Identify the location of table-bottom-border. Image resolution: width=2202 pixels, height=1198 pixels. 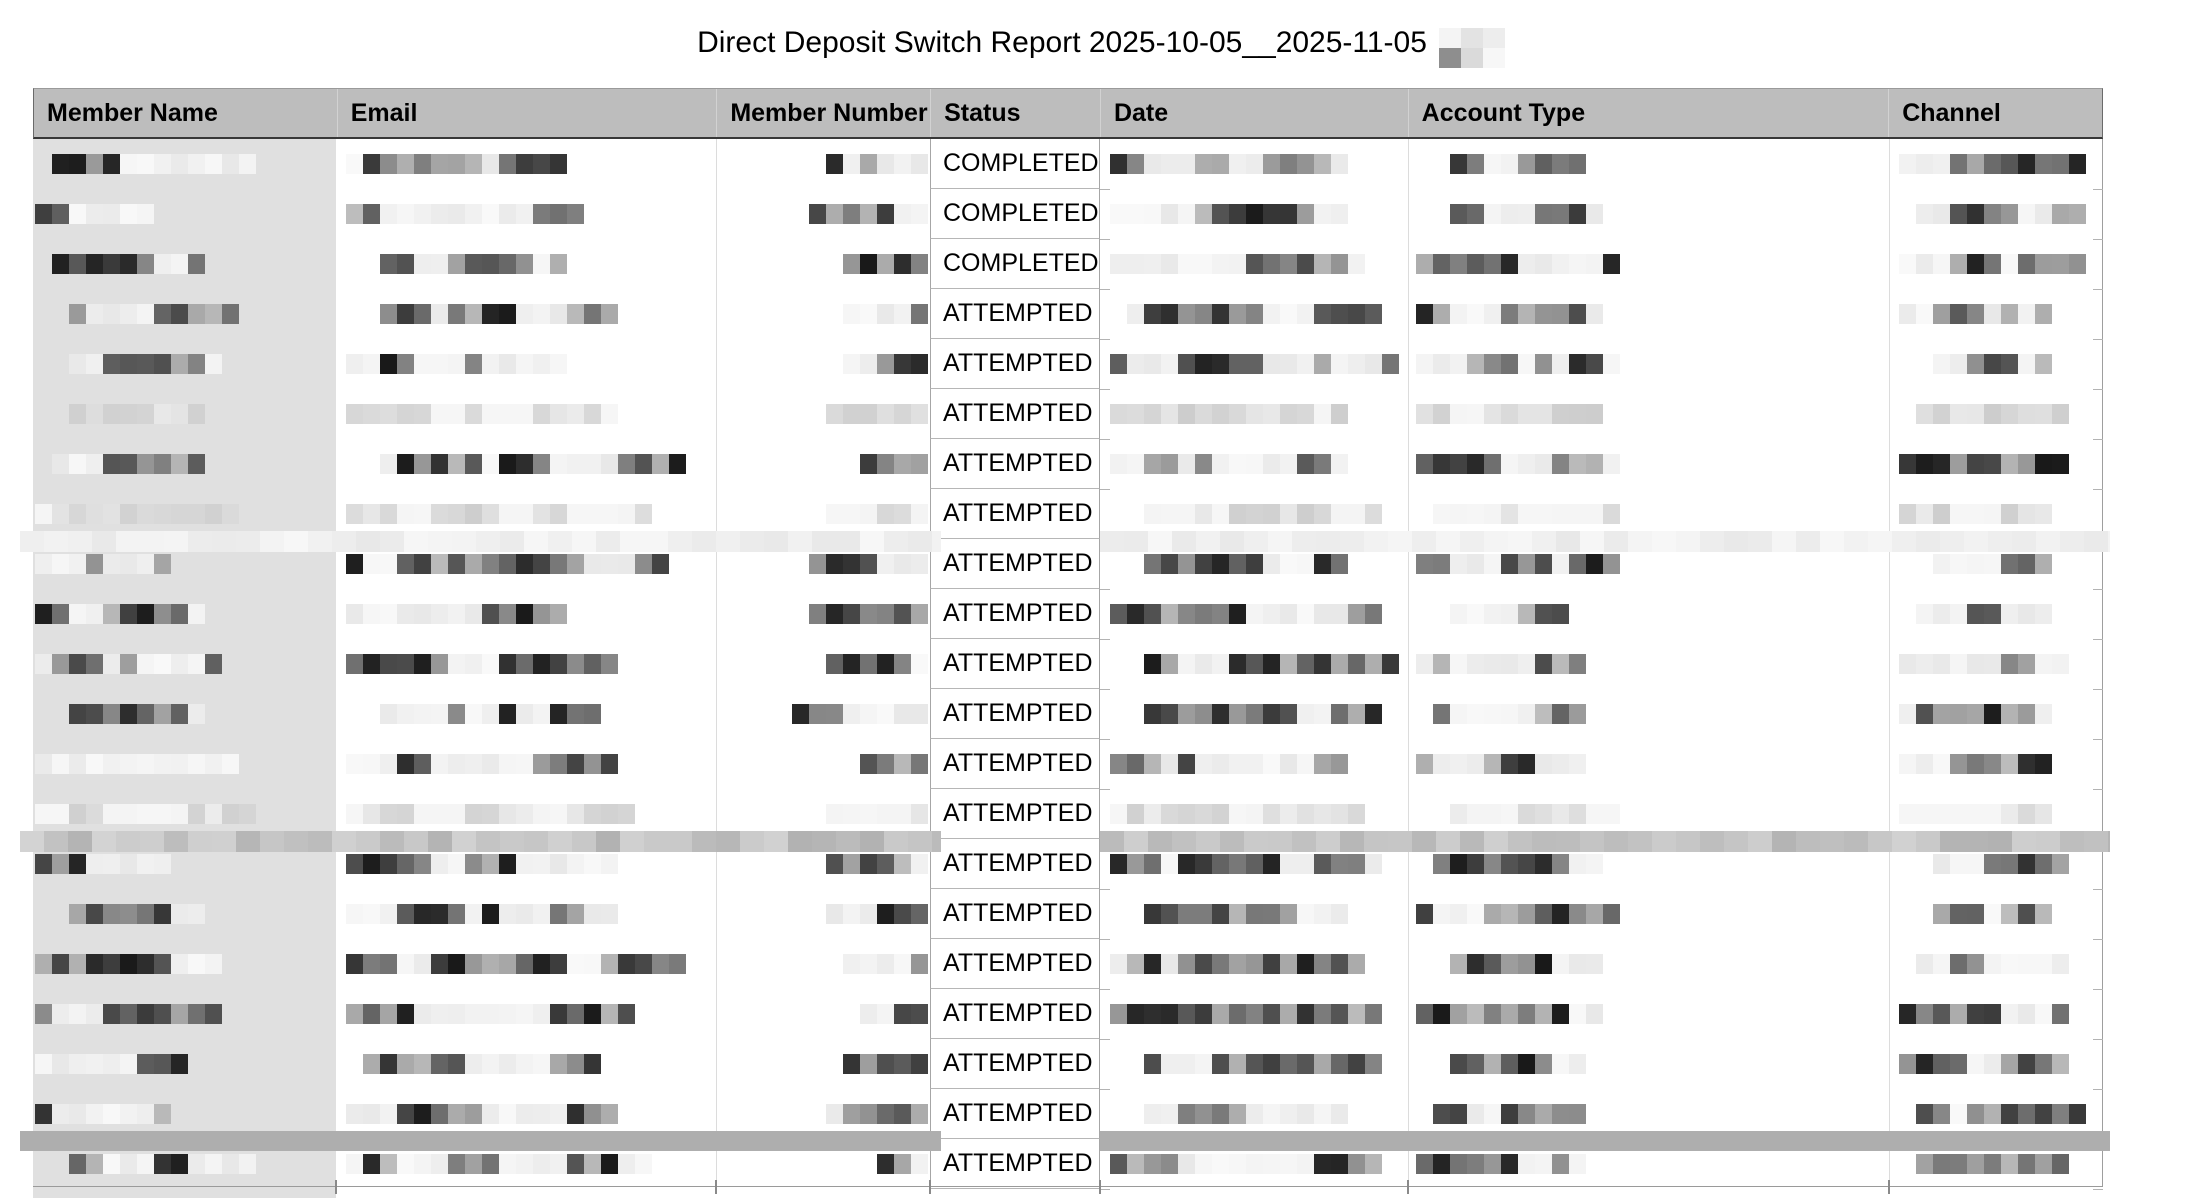
(1068, 1186).